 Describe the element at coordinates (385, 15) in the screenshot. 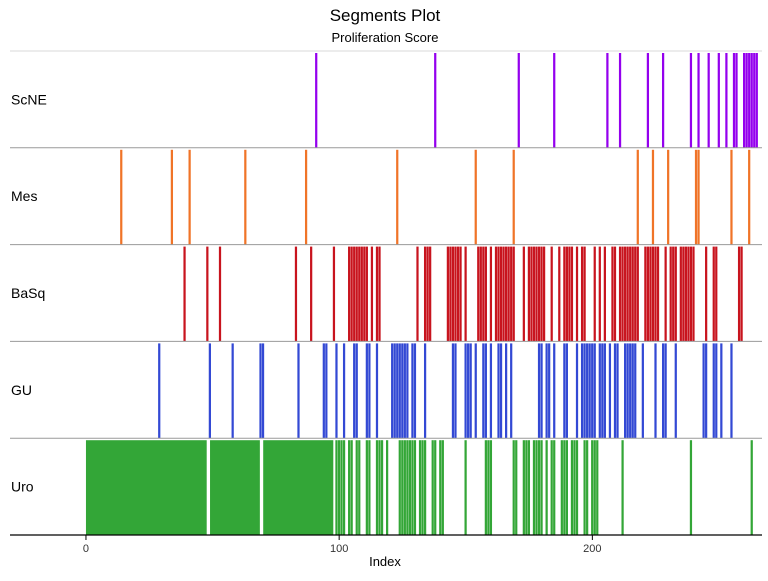

I see `chart-title: Segments Plot` at that location.